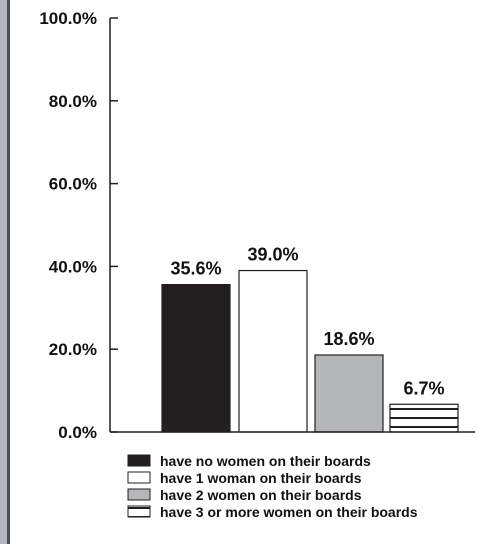  What do you see at coordinates (68, 18) in the screenshot?
I see `y-tick-label: 100.0%` at bounding box center [68, 18].